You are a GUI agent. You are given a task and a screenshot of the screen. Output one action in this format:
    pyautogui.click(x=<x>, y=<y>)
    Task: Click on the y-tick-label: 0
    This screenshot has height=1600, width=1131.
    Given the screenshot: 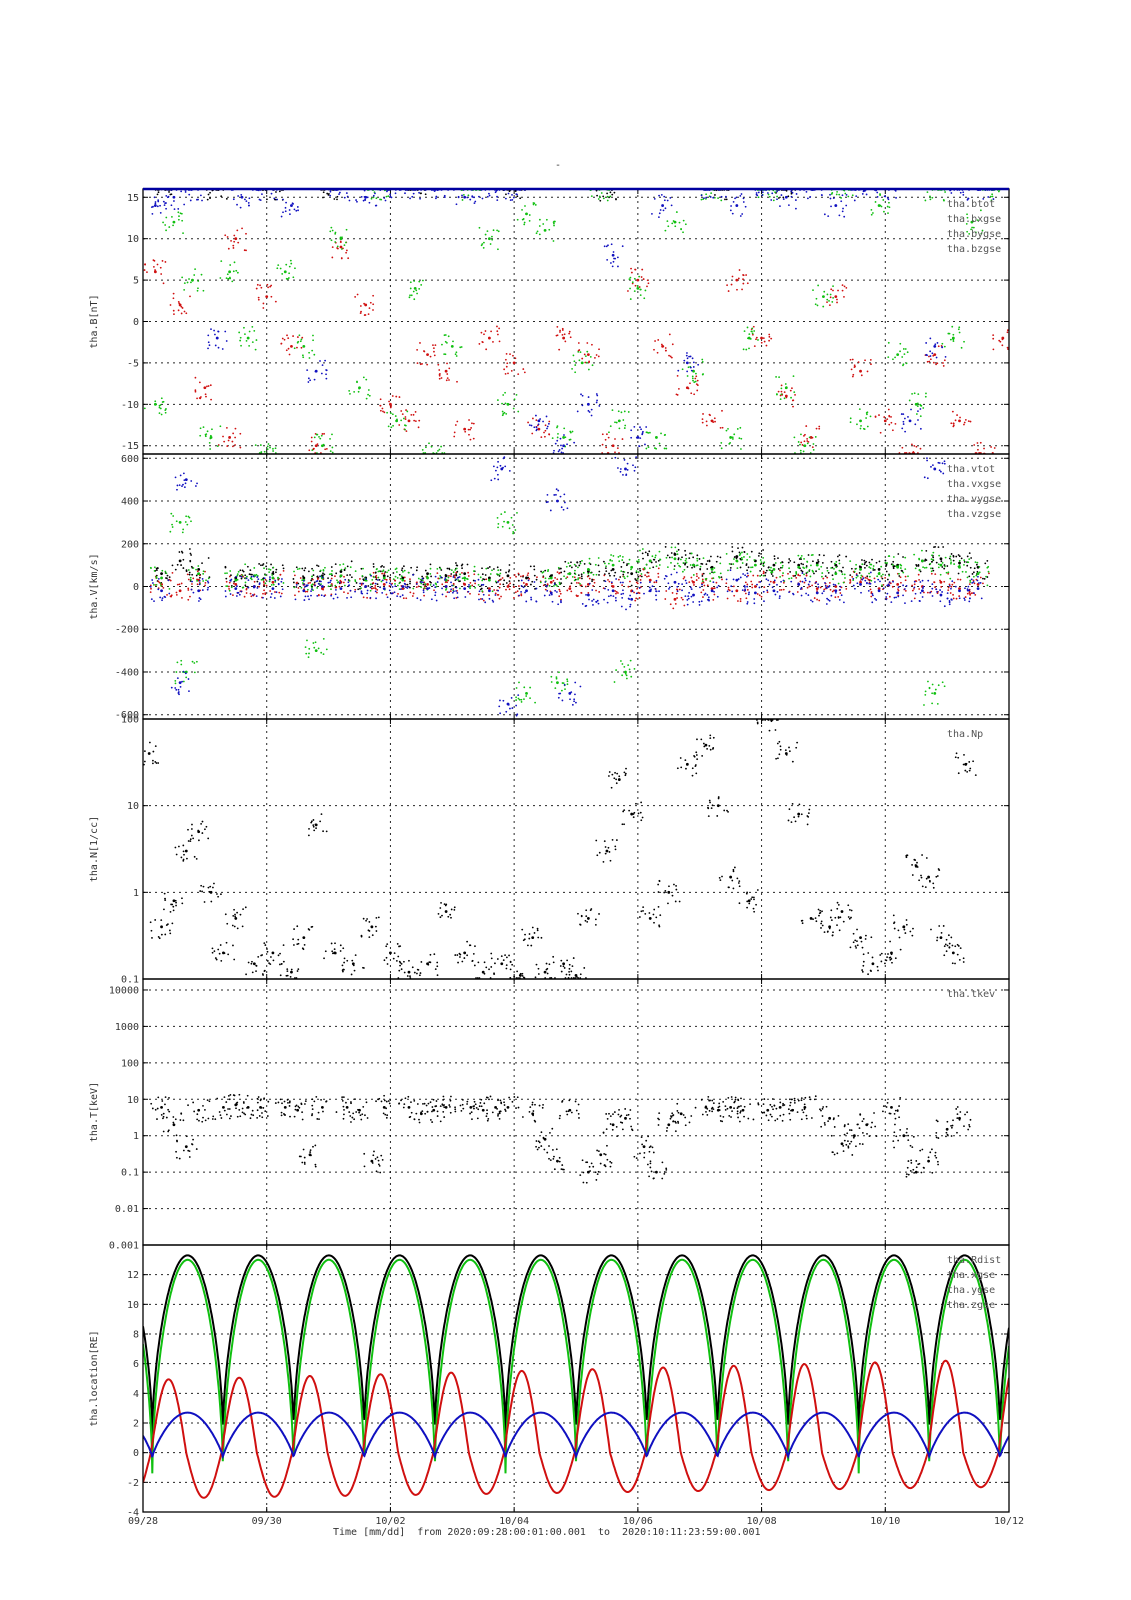 What is the action you would take?
    pyautogui.click(x=136, y=322)
    